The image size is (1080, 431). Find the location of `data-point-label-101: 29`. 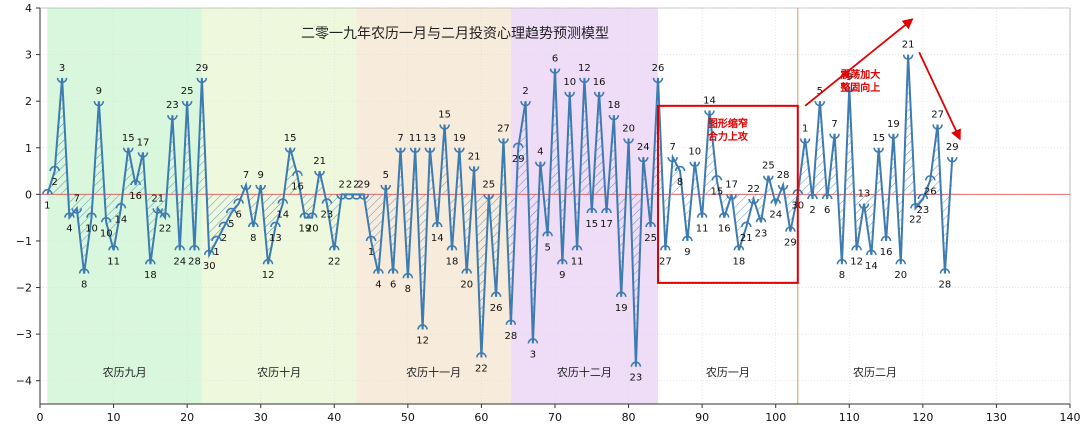

data-point-label-101: 29 is located at coordinates (790, 243).